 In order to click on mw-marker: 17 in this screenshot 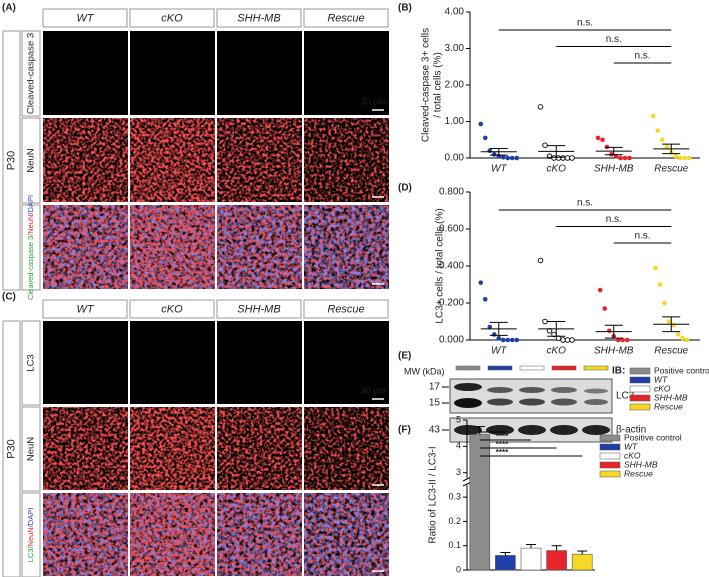, I will do `click(435, 387)`.